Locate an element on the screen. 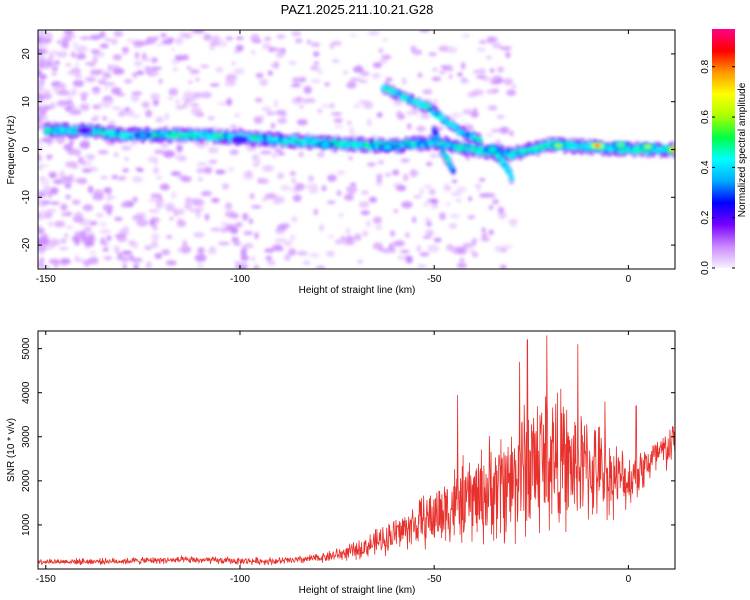 This screenshot has width=750, height=600. colorbar-tick-label: 0.0 is located at coordinates (705, 268).